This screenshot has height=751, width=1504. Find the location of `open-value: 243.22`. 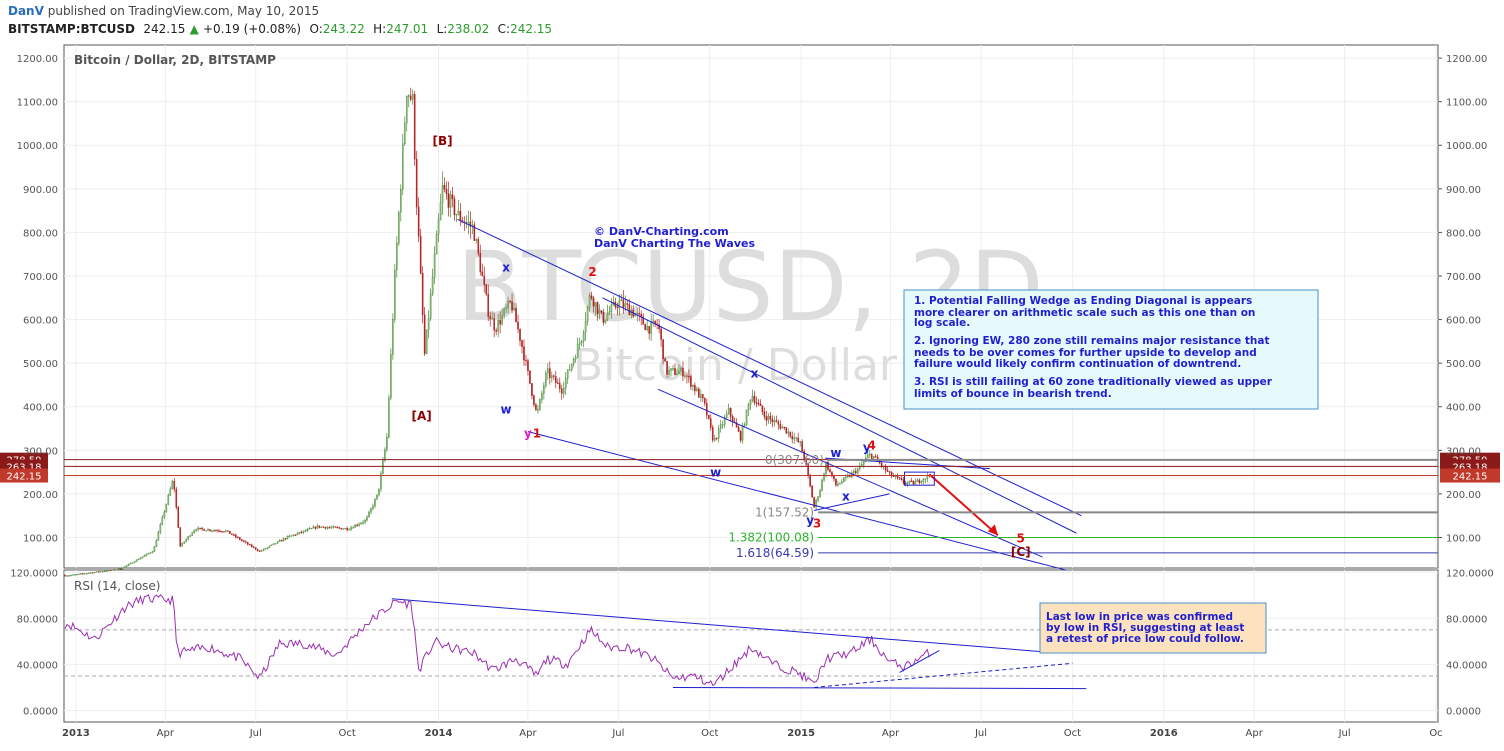

open-value: 243.22 is located at coordinates (343, 29).